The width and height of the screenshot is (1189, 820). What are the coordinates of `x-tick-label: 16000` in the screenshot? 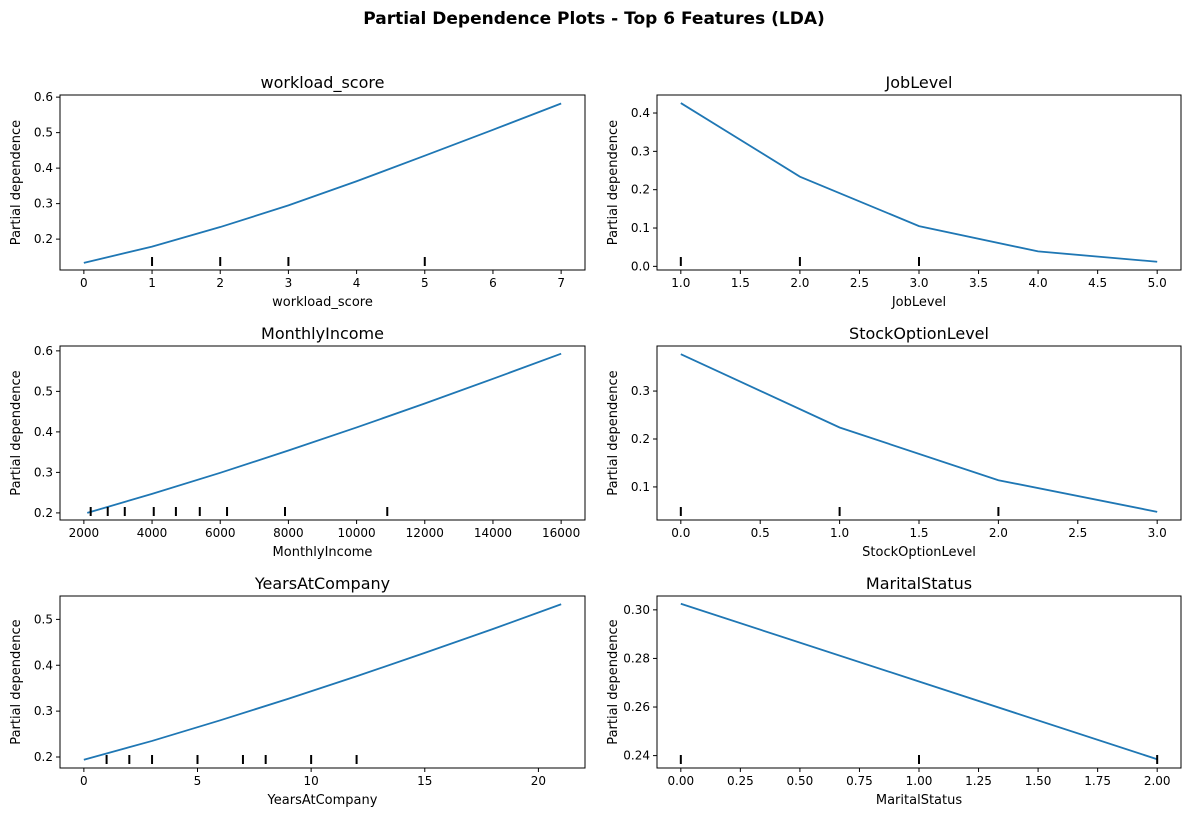 It's located at (561, 533).